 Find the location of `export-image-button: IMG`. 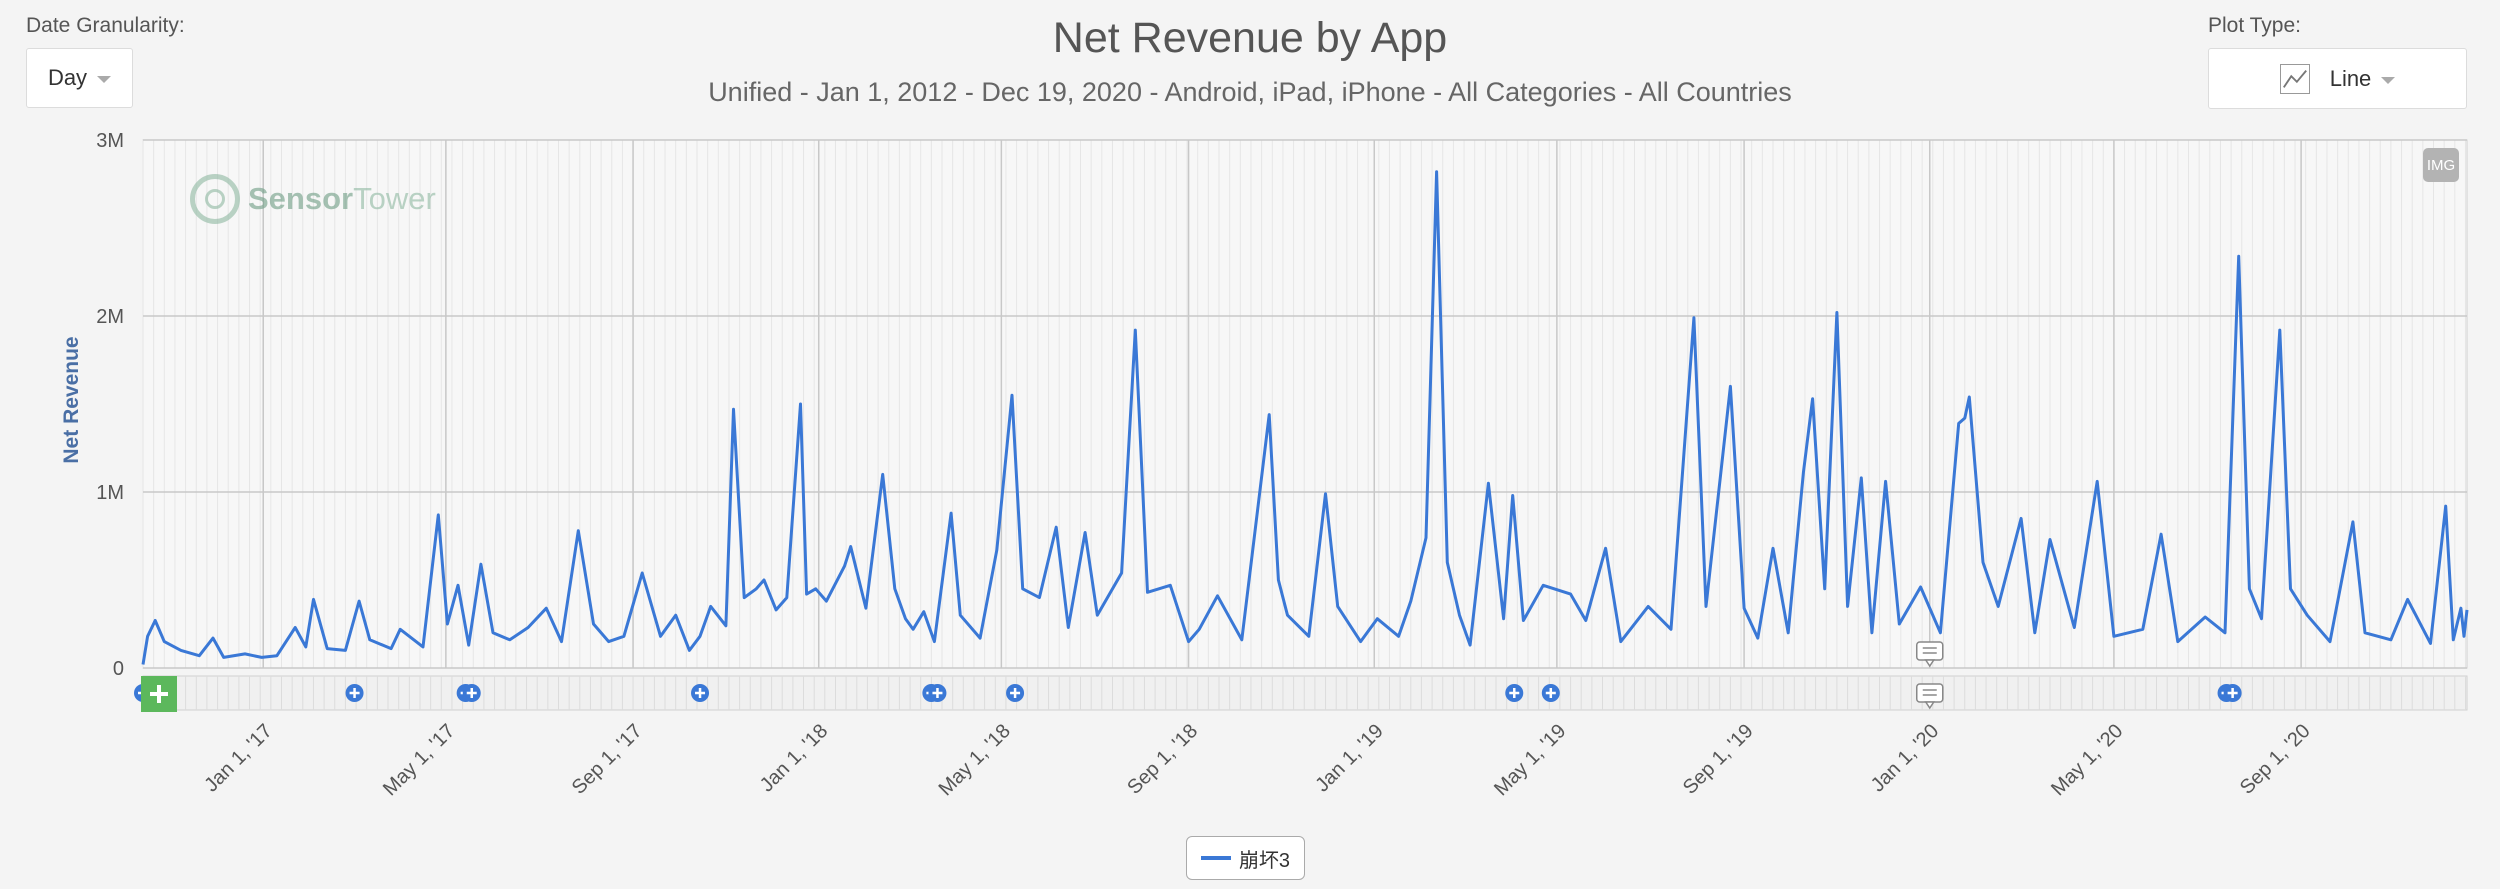

export-image-button: IMG is located at coordinates (2441, 165).